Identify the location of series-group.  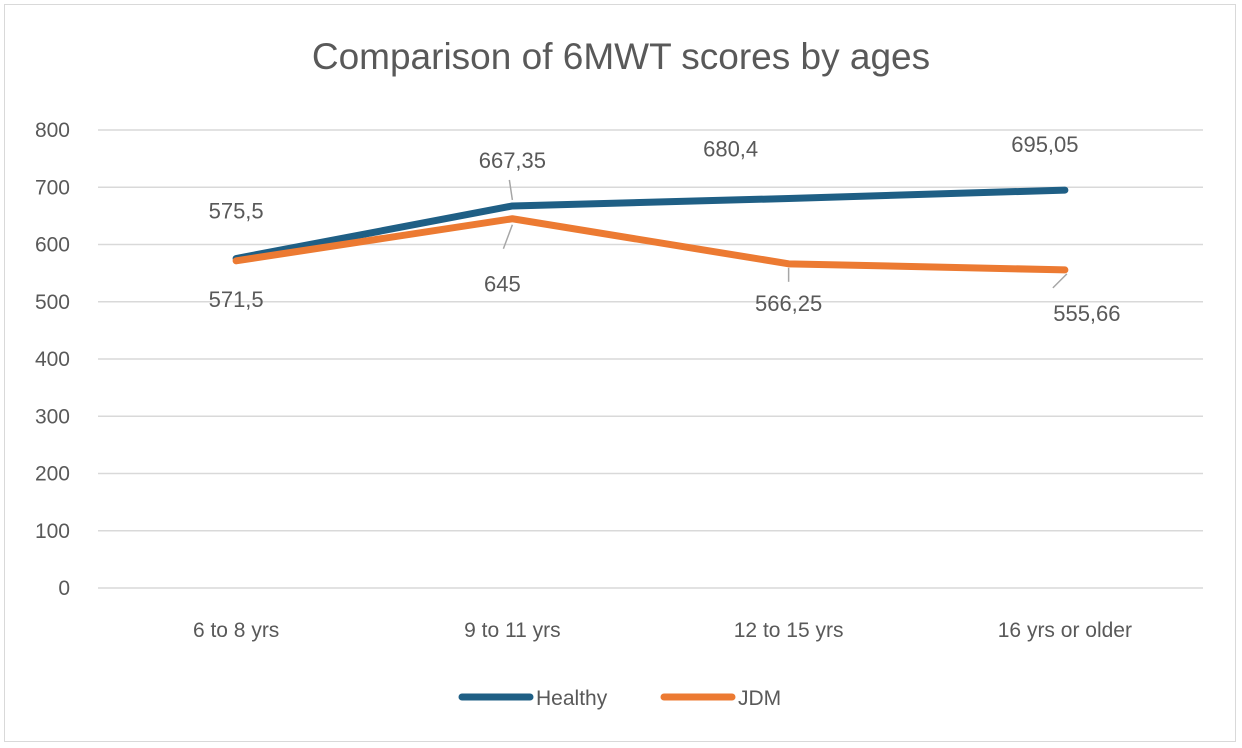
(650, 230).